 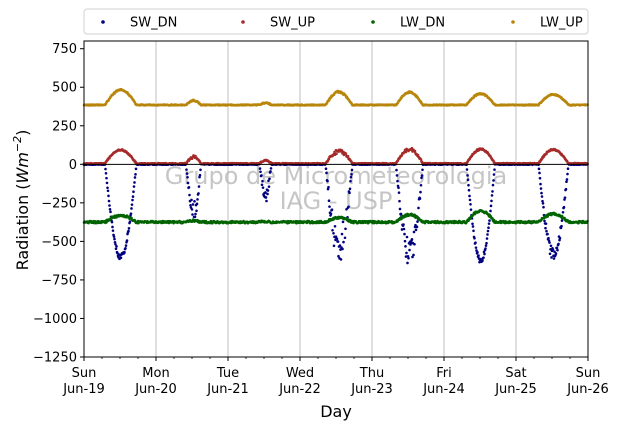 What do you see at coordinates (336, 411) in the screenshot?
I see `x-axis-title: Day` at bounding box center [336, 411].